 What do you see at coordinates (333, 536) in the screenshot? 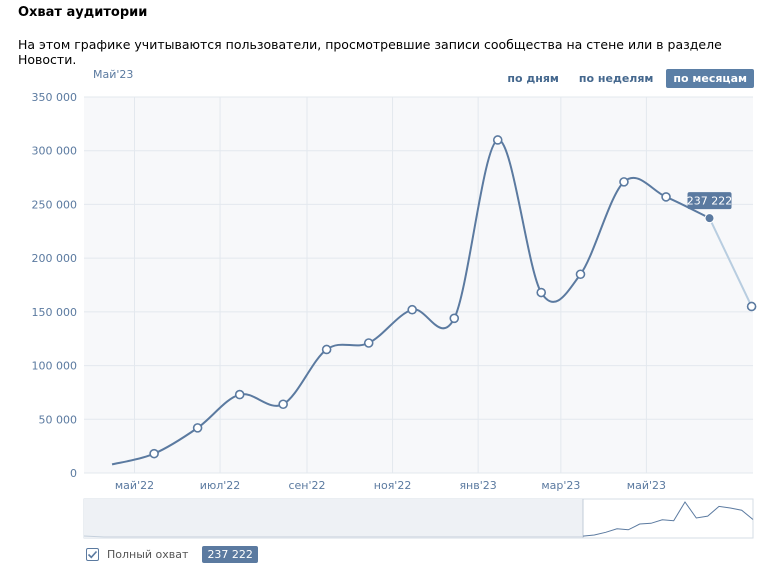
I see `navigator-history-line` at bounding box center [333, 536].